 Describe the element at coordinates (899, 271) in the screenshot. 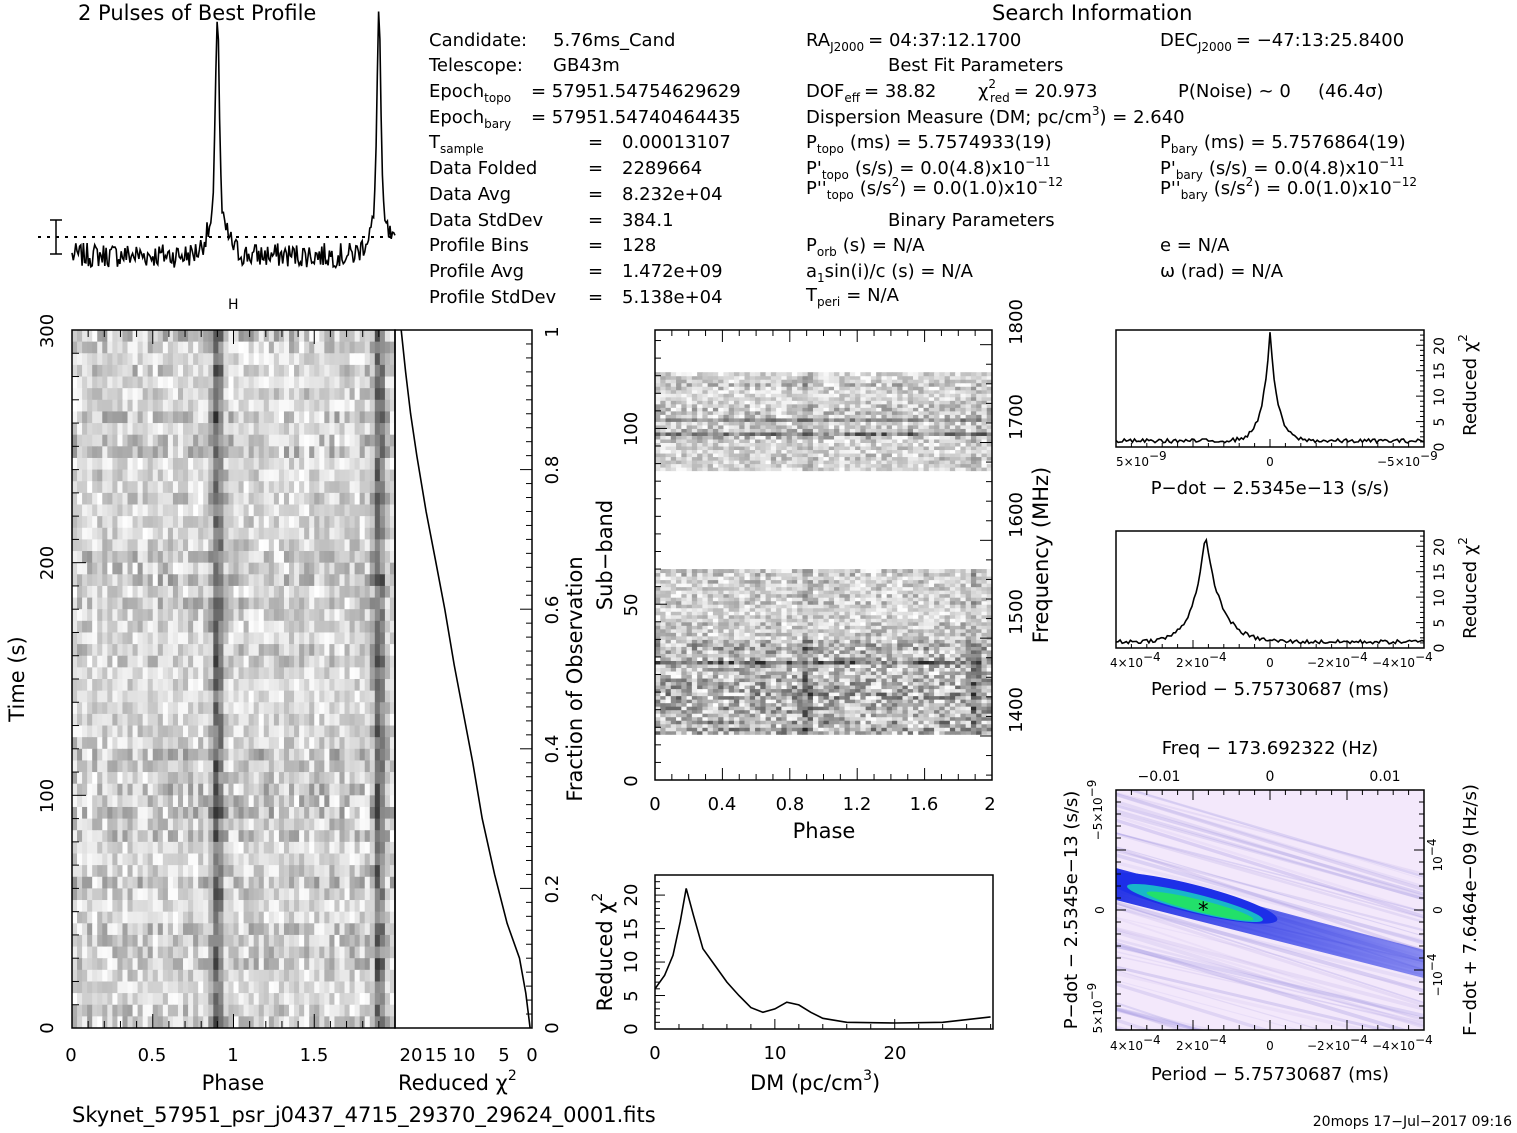

I see `a1-value: sin(i)/c (s) = N/A` at that location.